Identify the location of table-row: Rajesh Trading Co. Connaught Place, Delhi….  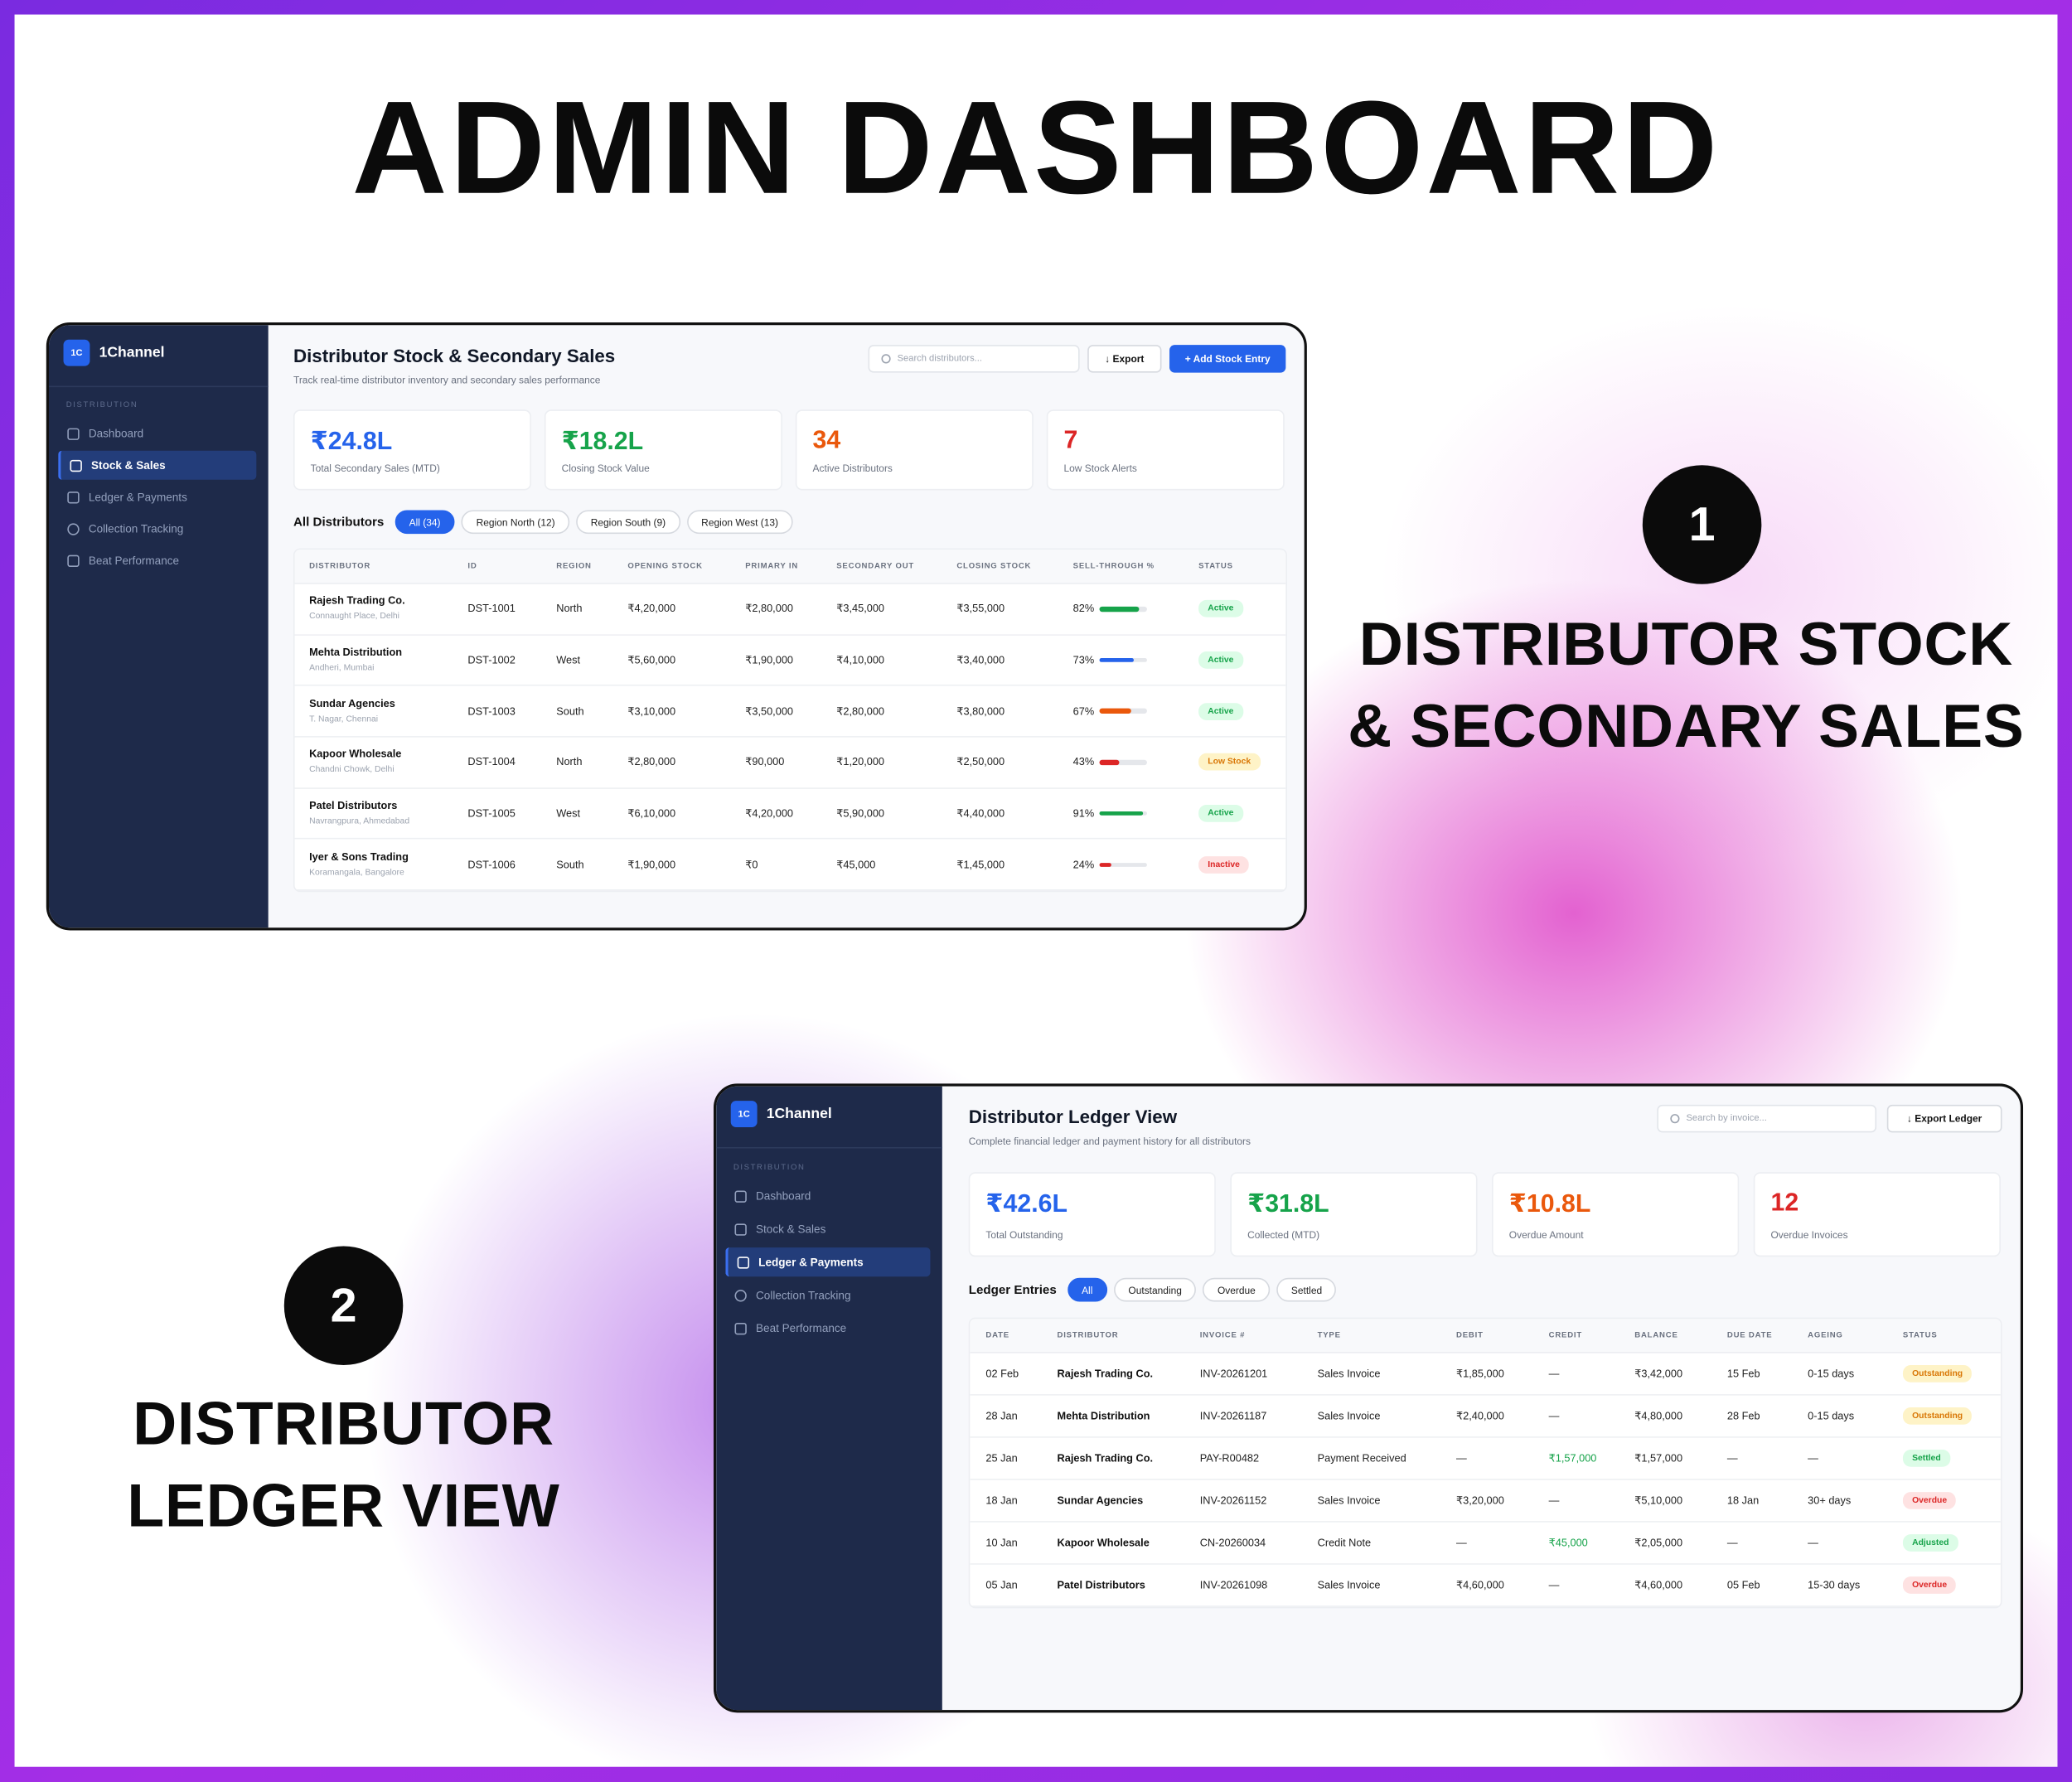
(790, 610).